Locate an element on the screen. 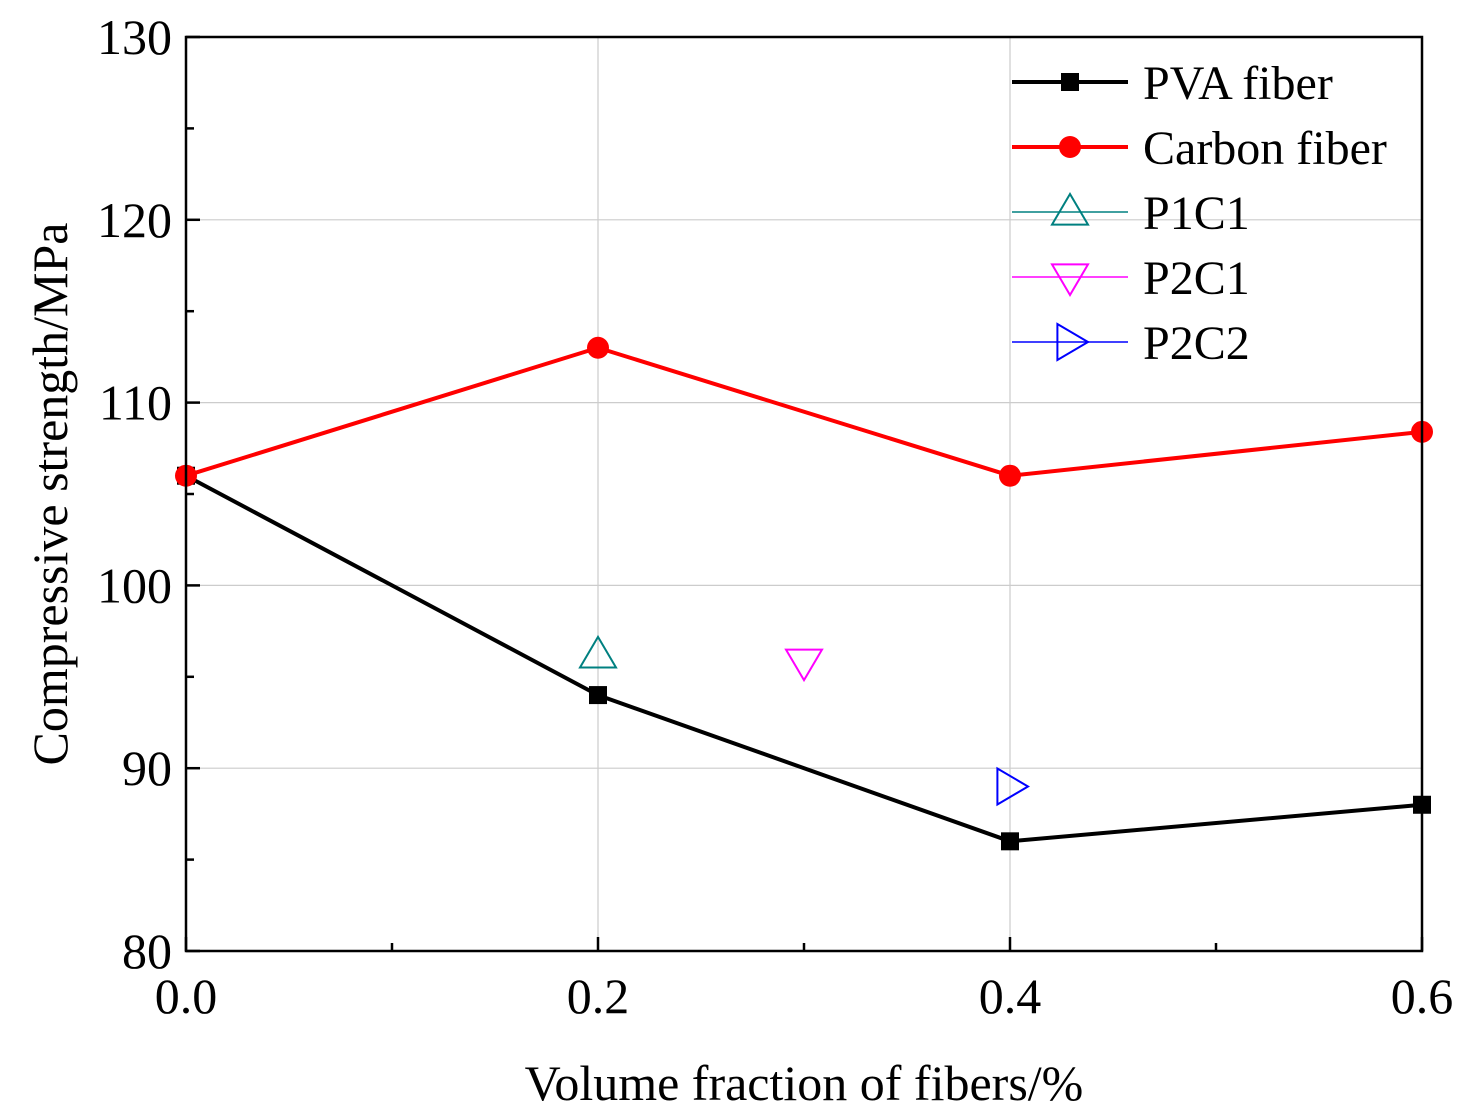  legend-label-carbon-fiber: Carbon fiber is located at coordinates (1265, 148).